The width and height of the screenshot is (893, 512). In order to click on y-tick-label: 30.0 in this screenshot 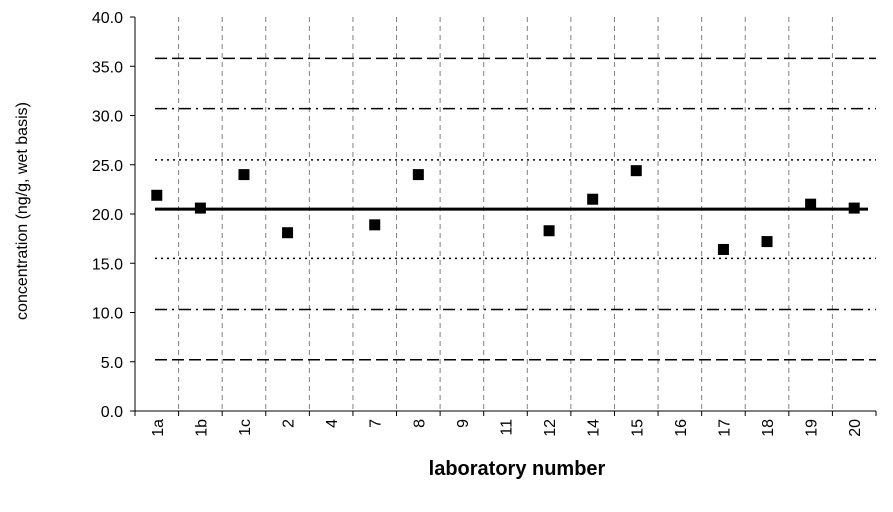, I will do `click(107, 117)`.